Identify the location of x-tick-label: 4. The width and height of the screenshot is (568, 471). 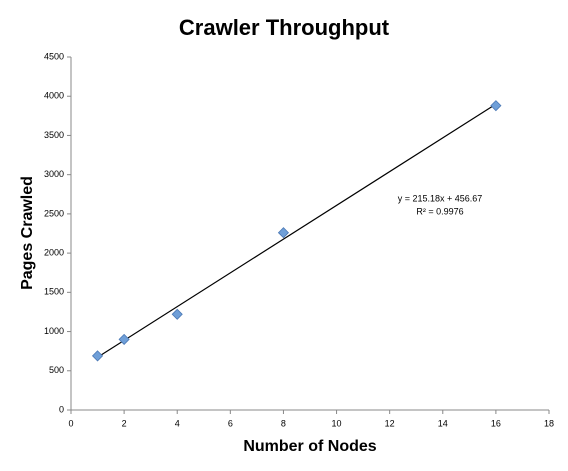
(177, 423).